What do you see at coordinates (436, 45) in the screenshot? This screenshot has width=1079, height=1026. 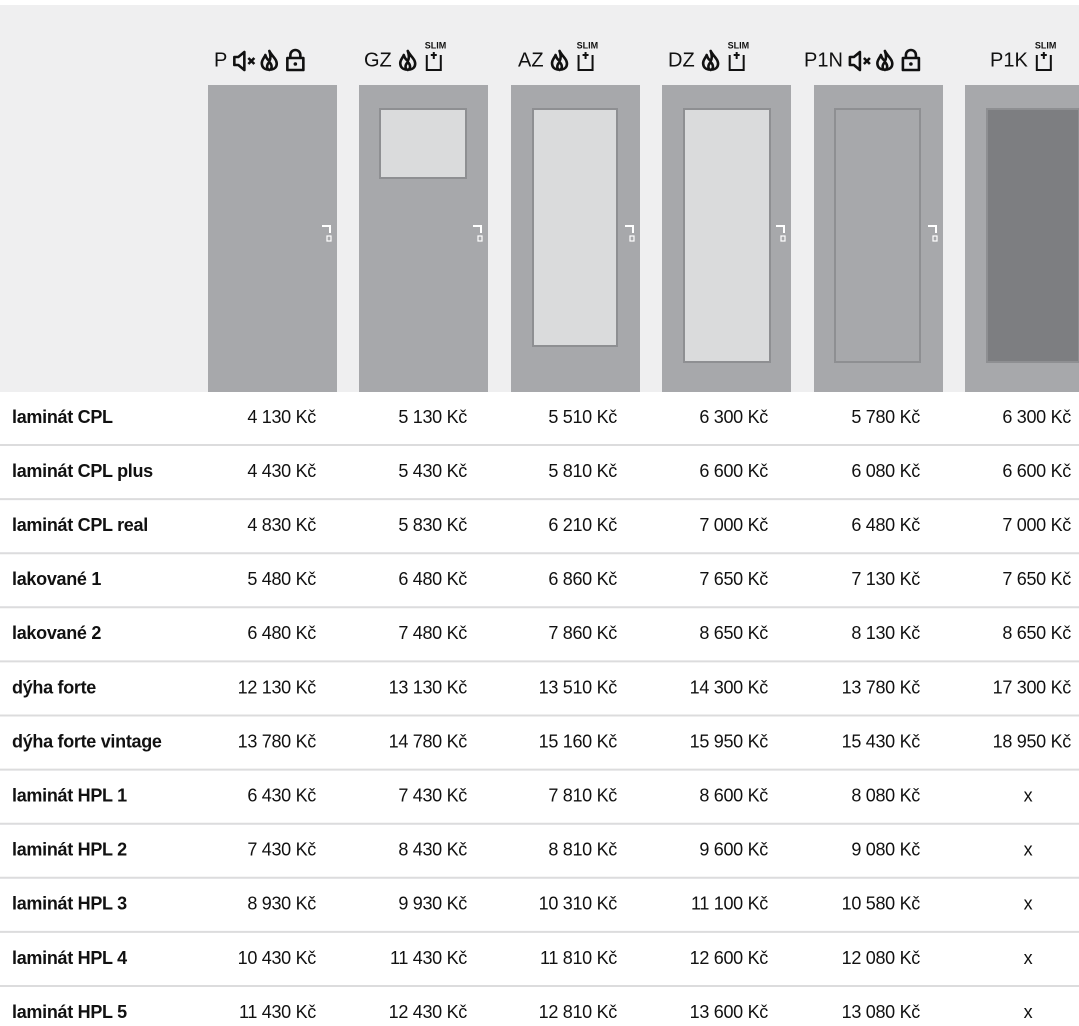 I see `slim-label: SLIM` at bounding box center [436, 45].